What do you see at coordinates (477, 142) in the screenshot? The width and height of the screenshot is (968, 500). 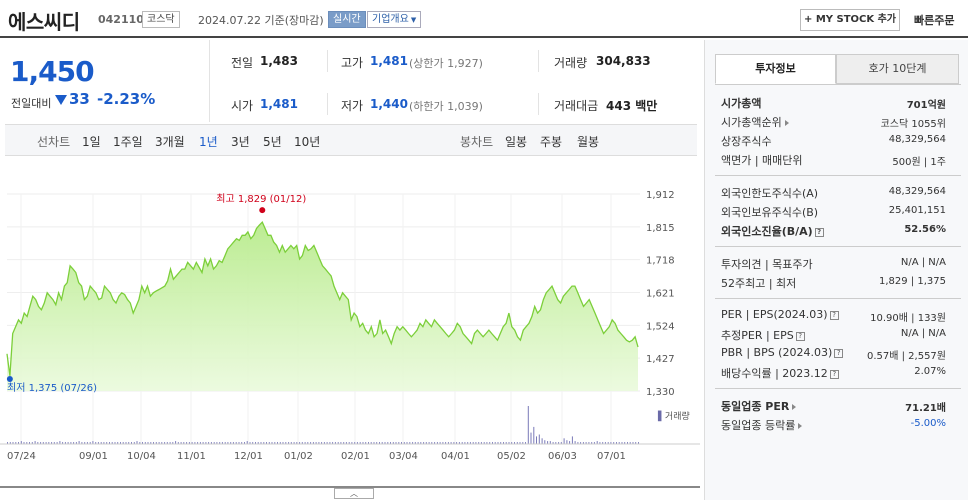 I see `candle-chart-label: 봉차트` at bounding box center [477, 142].